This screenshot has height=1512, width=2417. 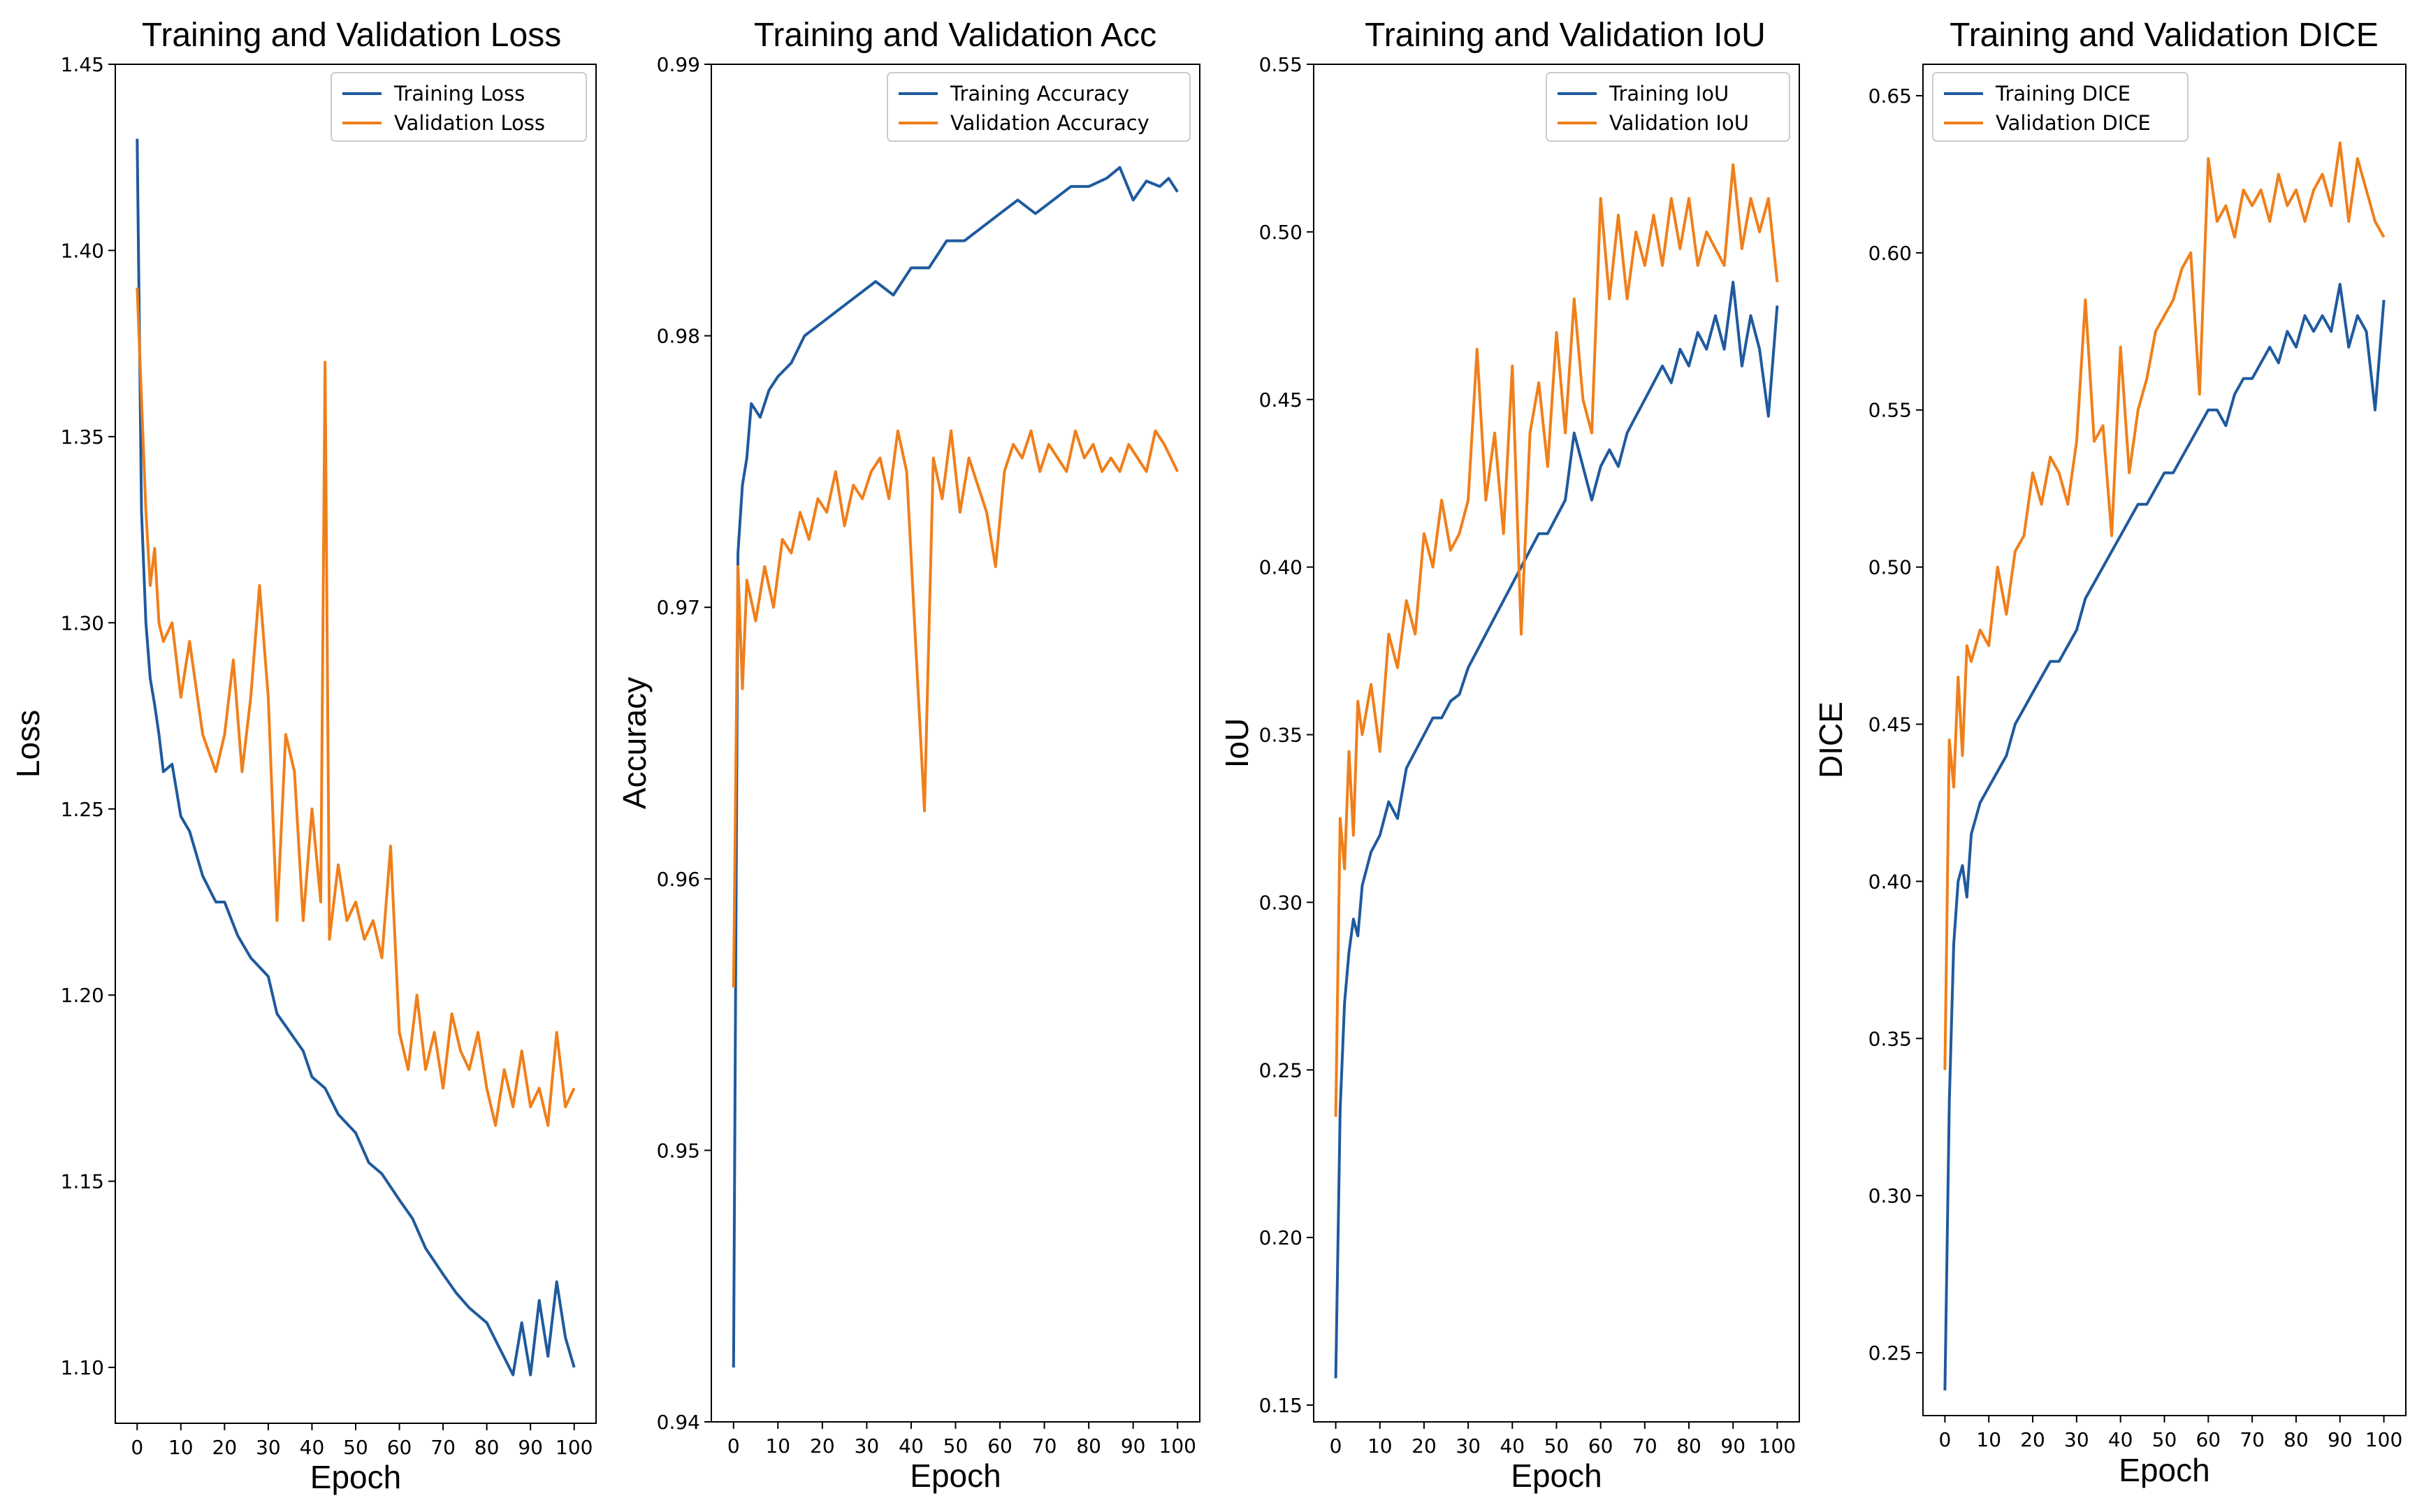 I want to click on legend-entry: Validation DICE, so click(x=2073, y=123).